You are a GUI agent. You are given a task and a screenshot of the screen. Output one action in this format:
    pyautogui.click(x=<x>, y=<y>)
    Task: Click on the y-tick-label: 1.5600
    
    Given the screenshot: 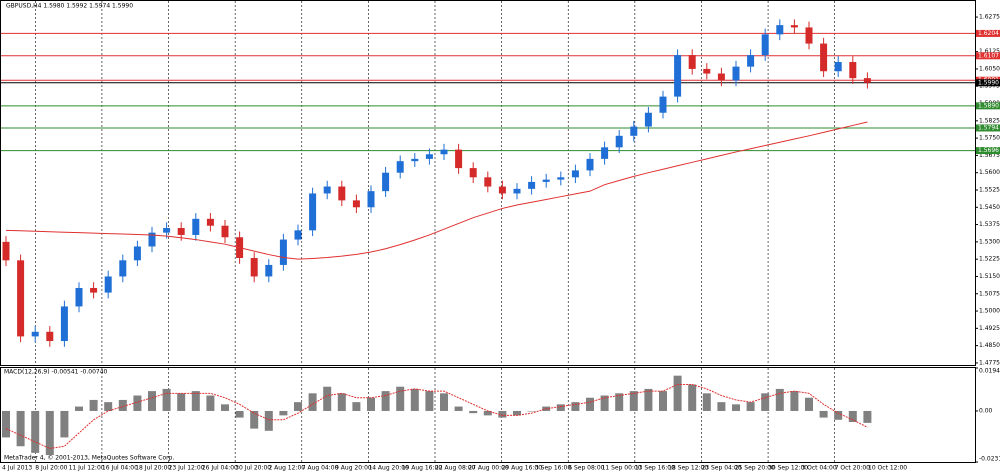 What is the action you would take?
    pyautogui.click(x=989, y=172)
    